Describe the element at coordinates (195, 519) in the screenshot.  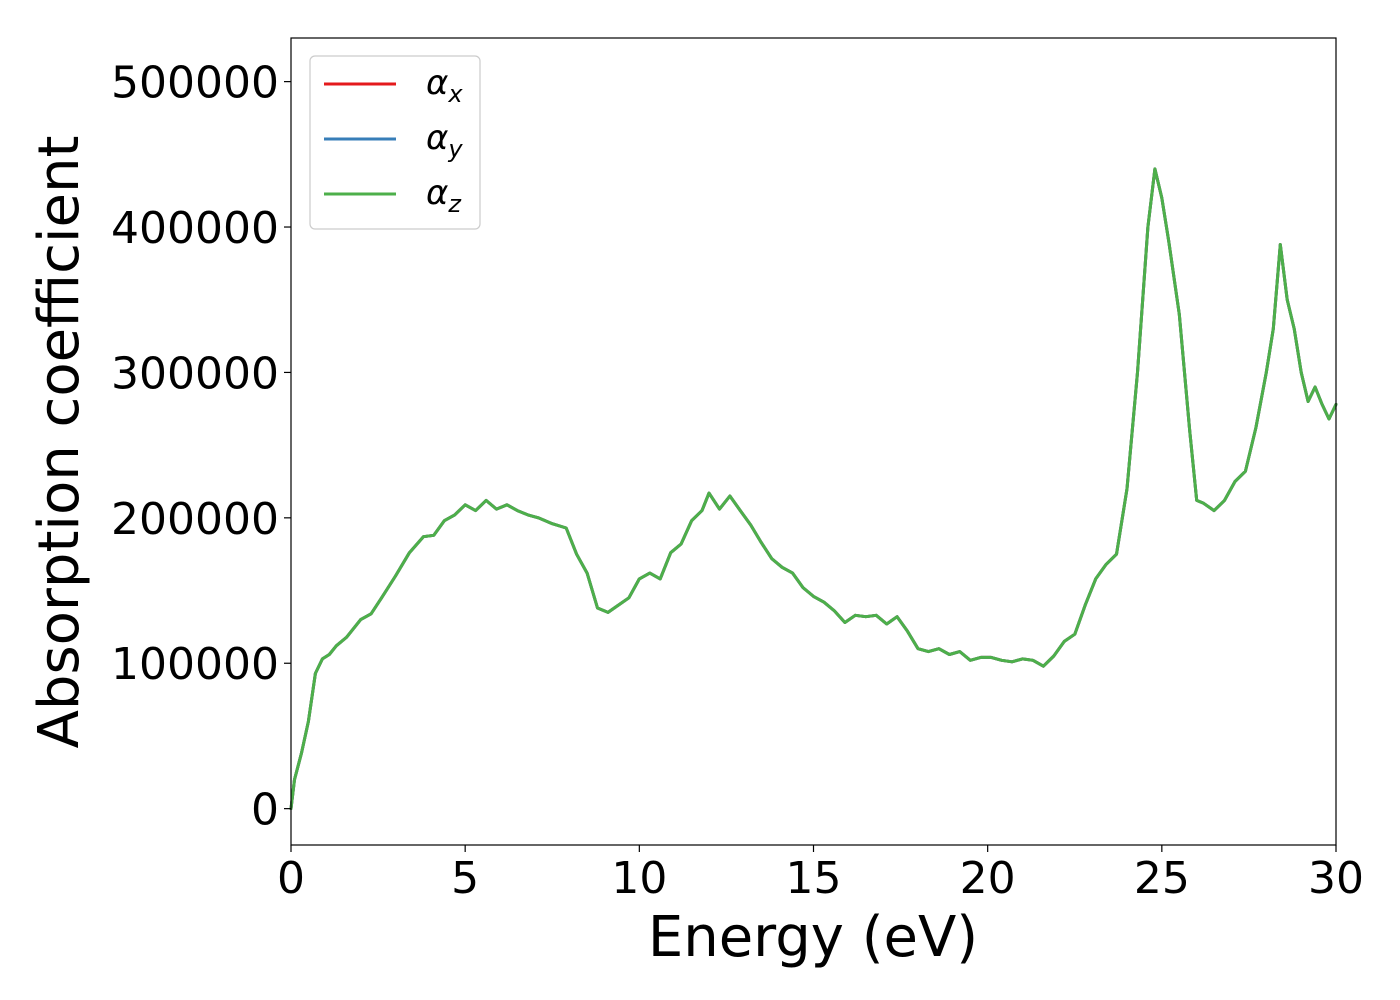
I see `y-tick-label: 200000` at that location.